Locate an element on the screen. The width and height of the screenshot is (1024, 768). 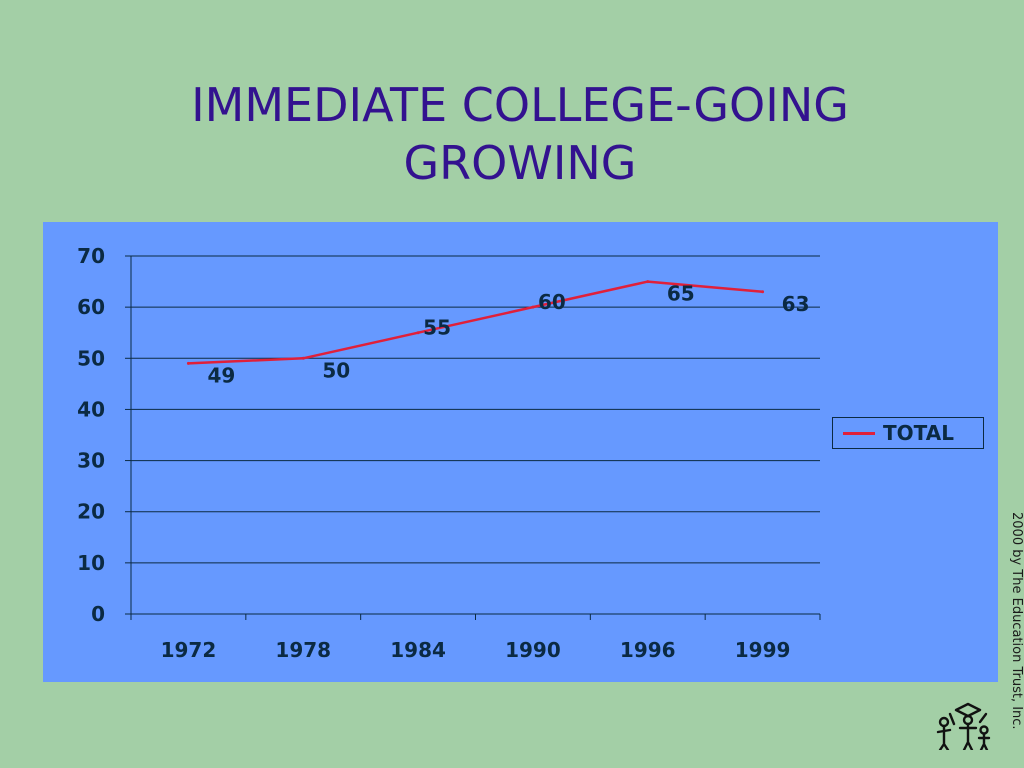
y-tick-label: 70 is located at coordinates (91, 256).